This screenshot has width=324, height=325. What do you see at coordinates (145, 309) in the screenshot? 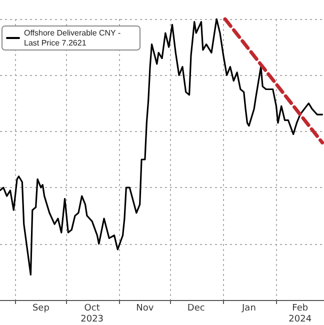
I see `x-tick-label: Nov` at bounding box center [145, 309].